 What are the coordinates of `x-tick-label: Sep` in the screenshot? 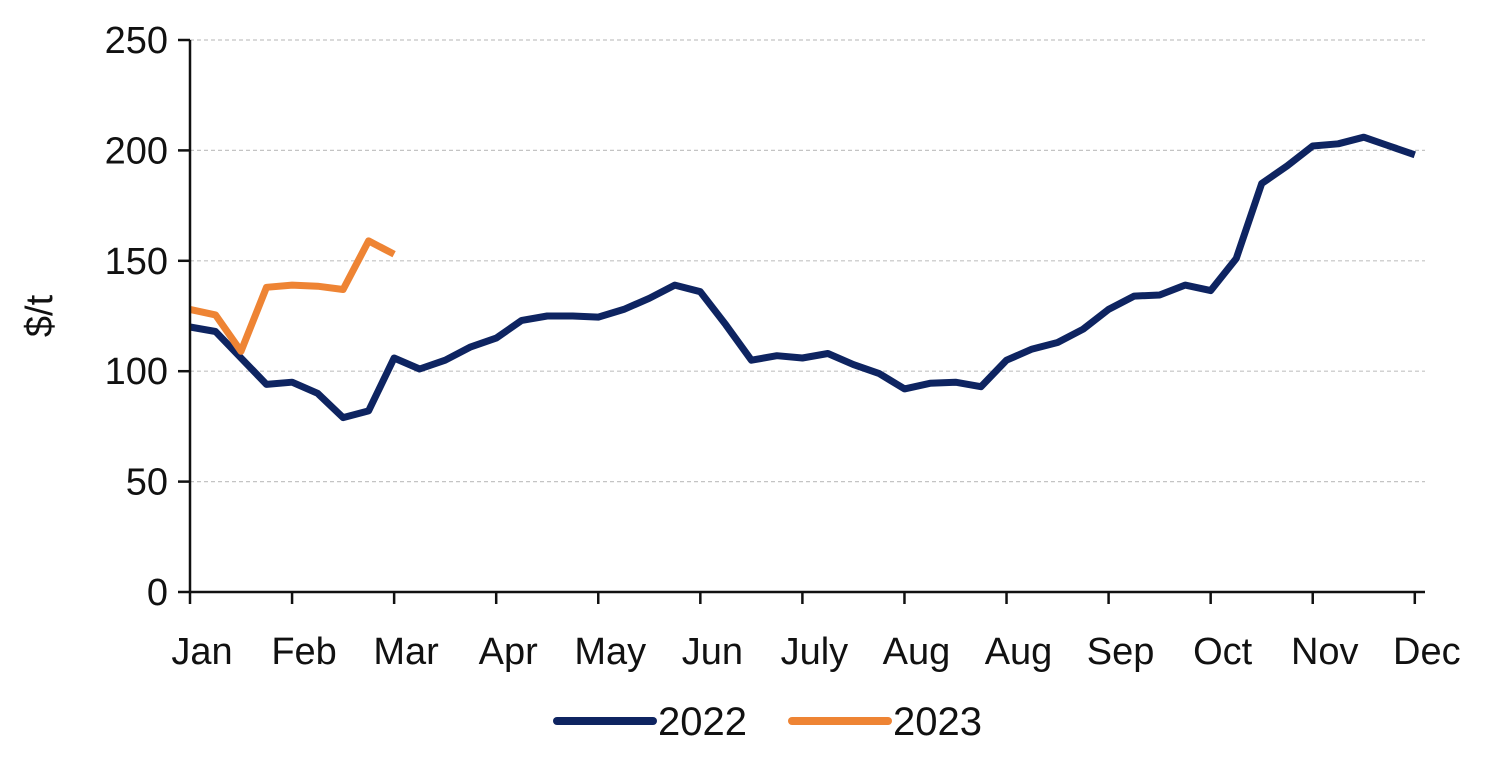 It's located at (1121, 652).